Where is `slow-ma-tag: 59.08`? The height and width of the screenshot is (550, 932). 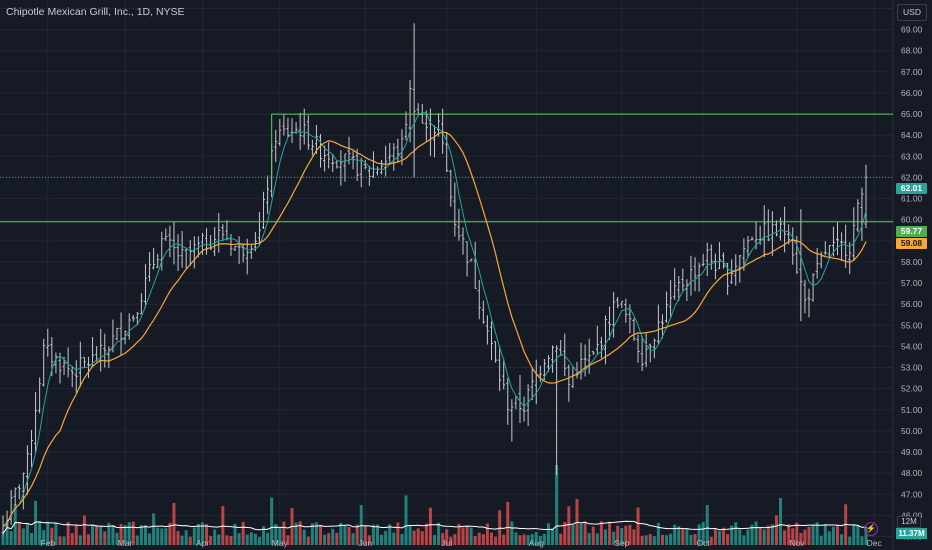 slow-ma-tag: 59.08 is located at coordinates (911, 243).